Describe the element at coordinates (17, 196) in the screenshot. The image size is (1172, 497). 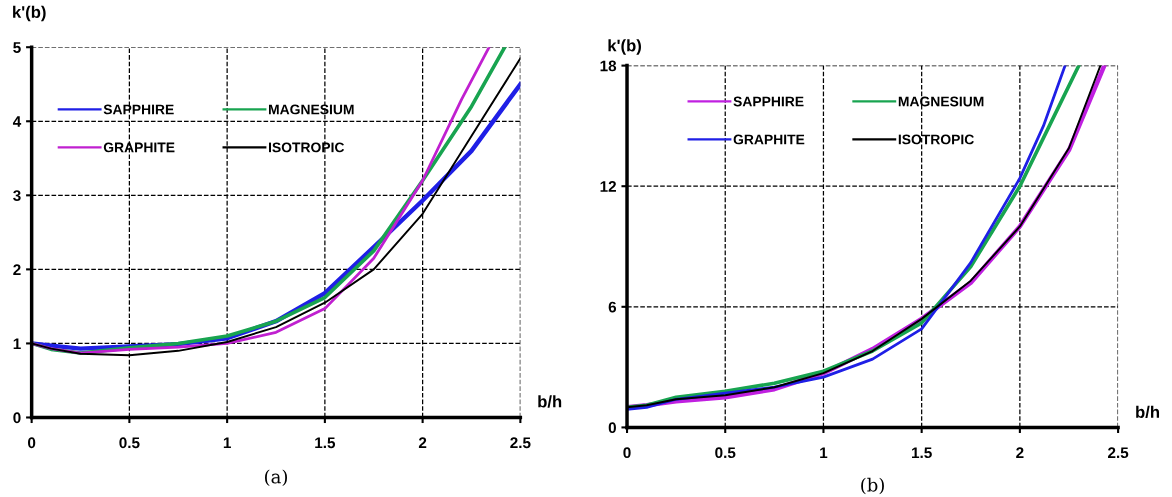
I see `y-tick-label: 3` at that location.